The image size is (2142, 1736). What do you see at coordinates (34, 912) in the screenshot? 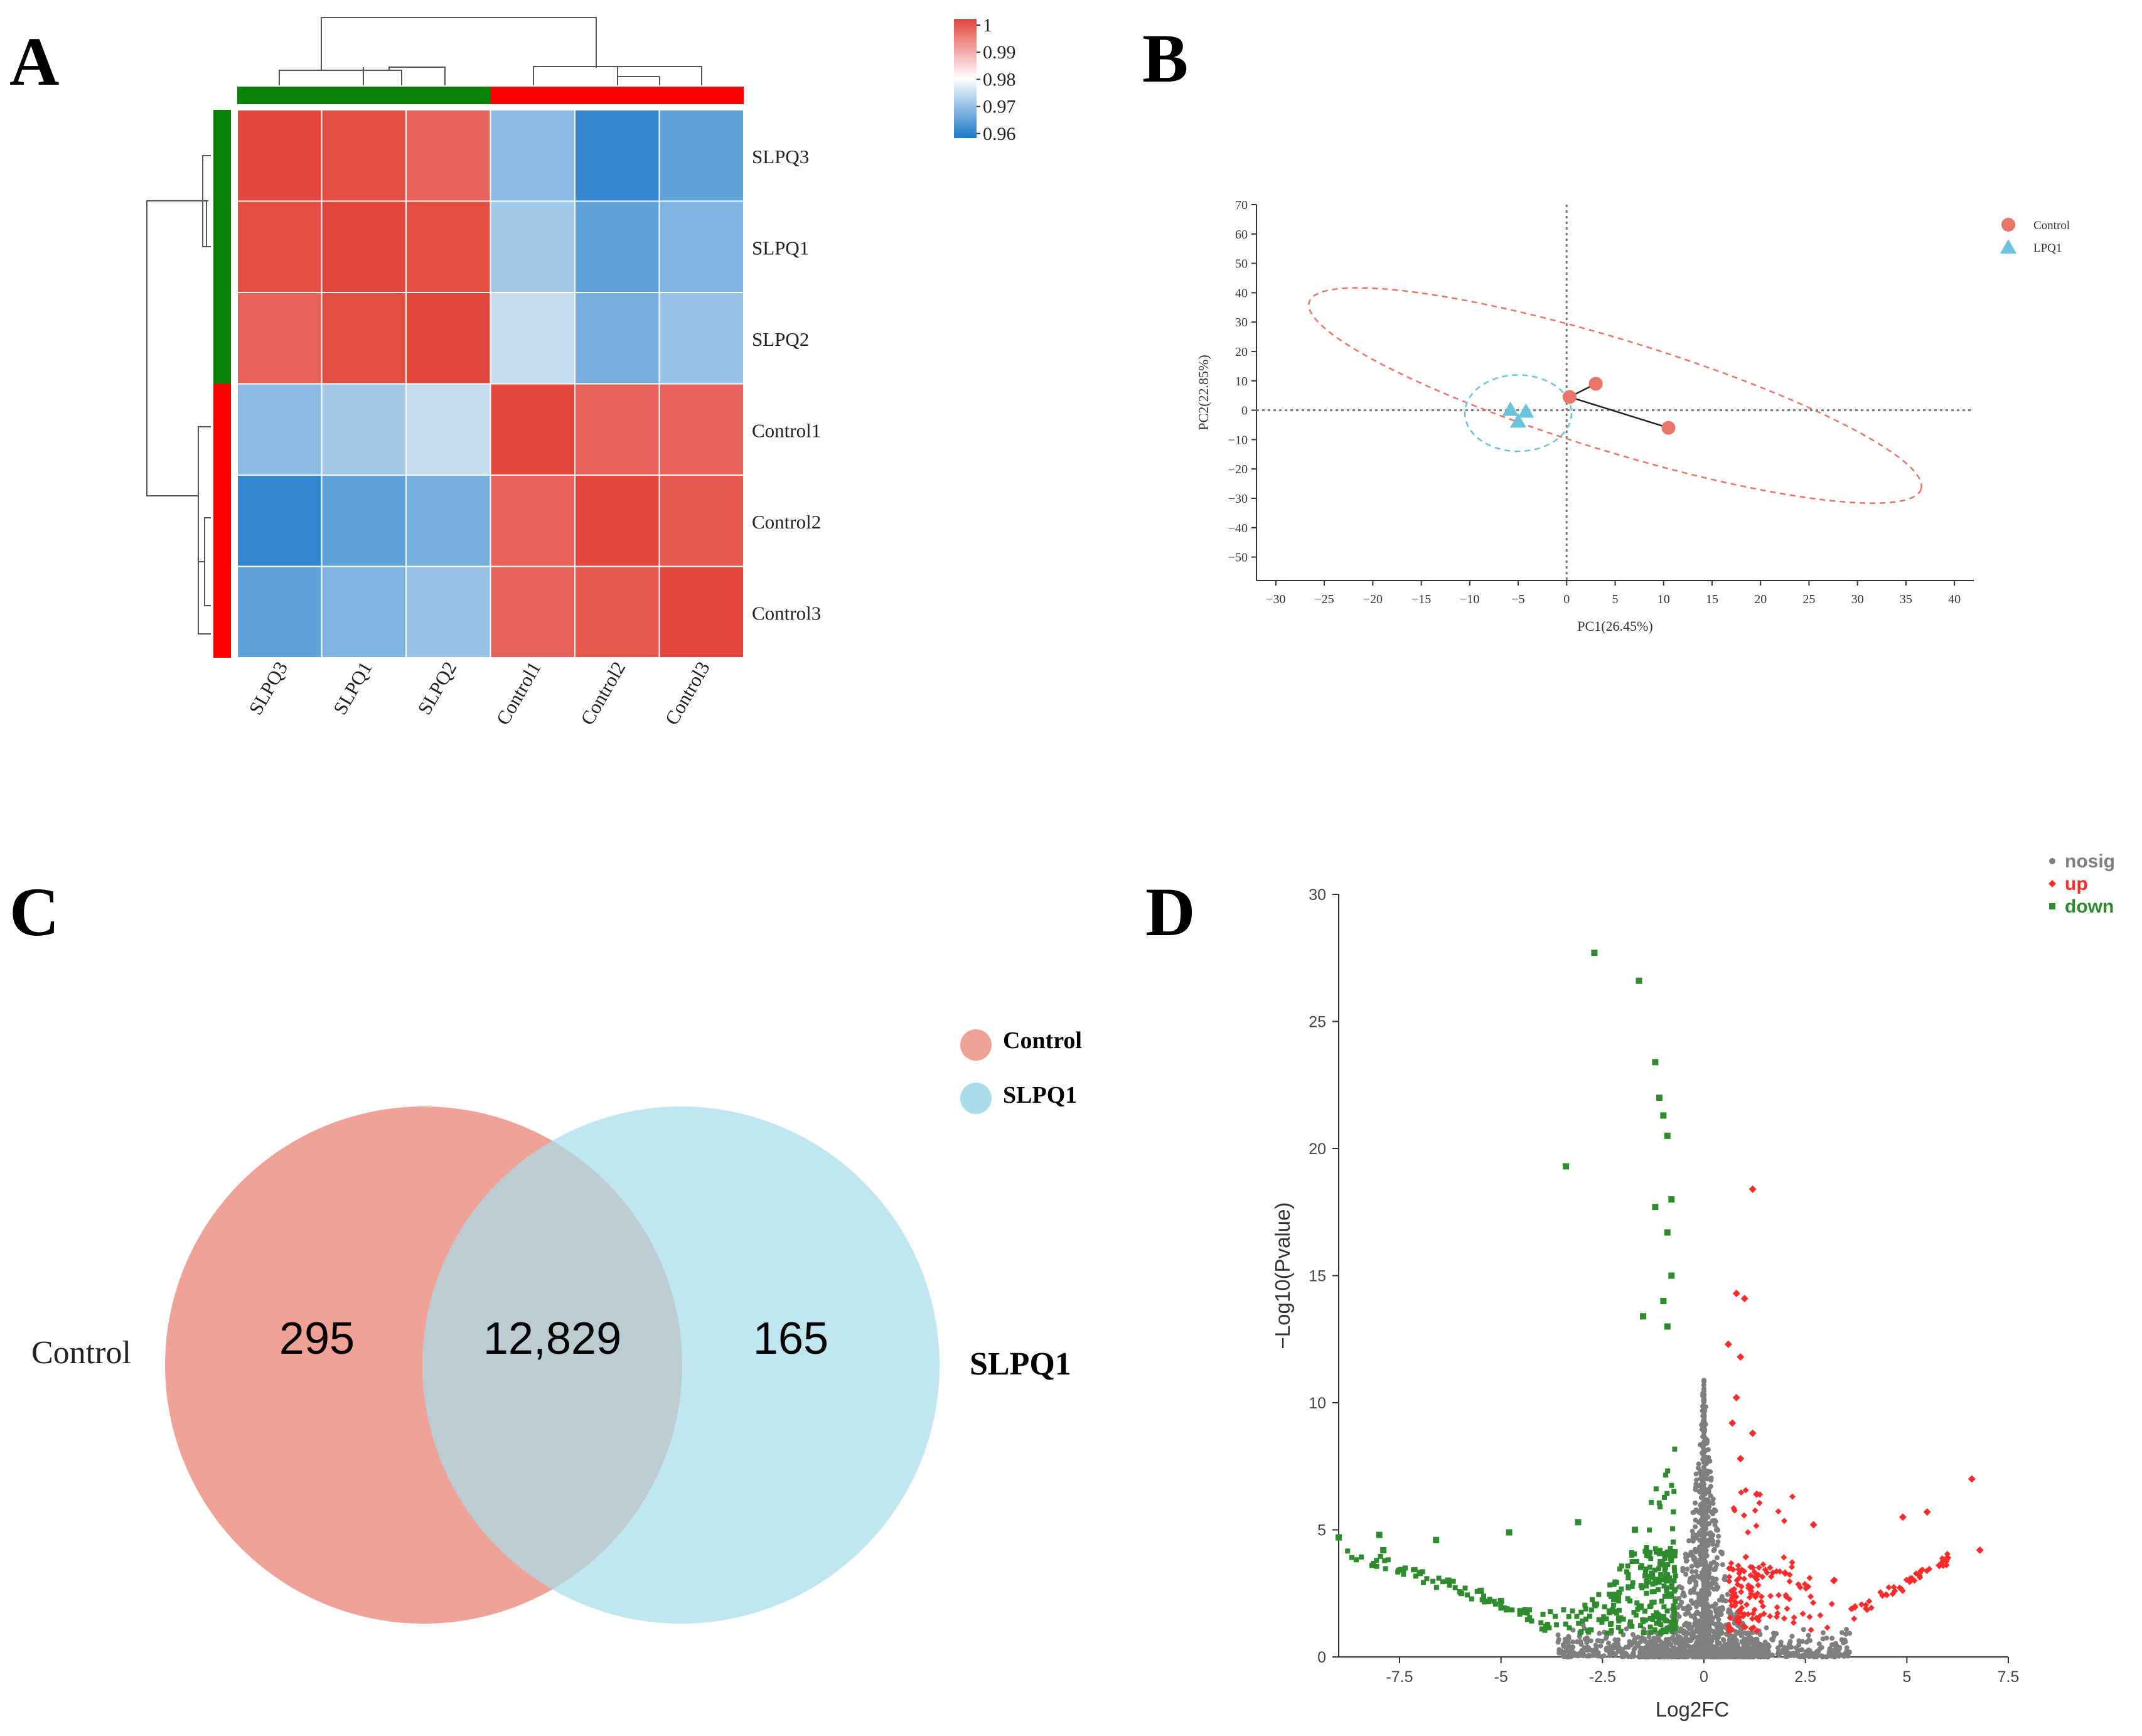
I see `panel-label-c: C` at bounding box center [34, 912].